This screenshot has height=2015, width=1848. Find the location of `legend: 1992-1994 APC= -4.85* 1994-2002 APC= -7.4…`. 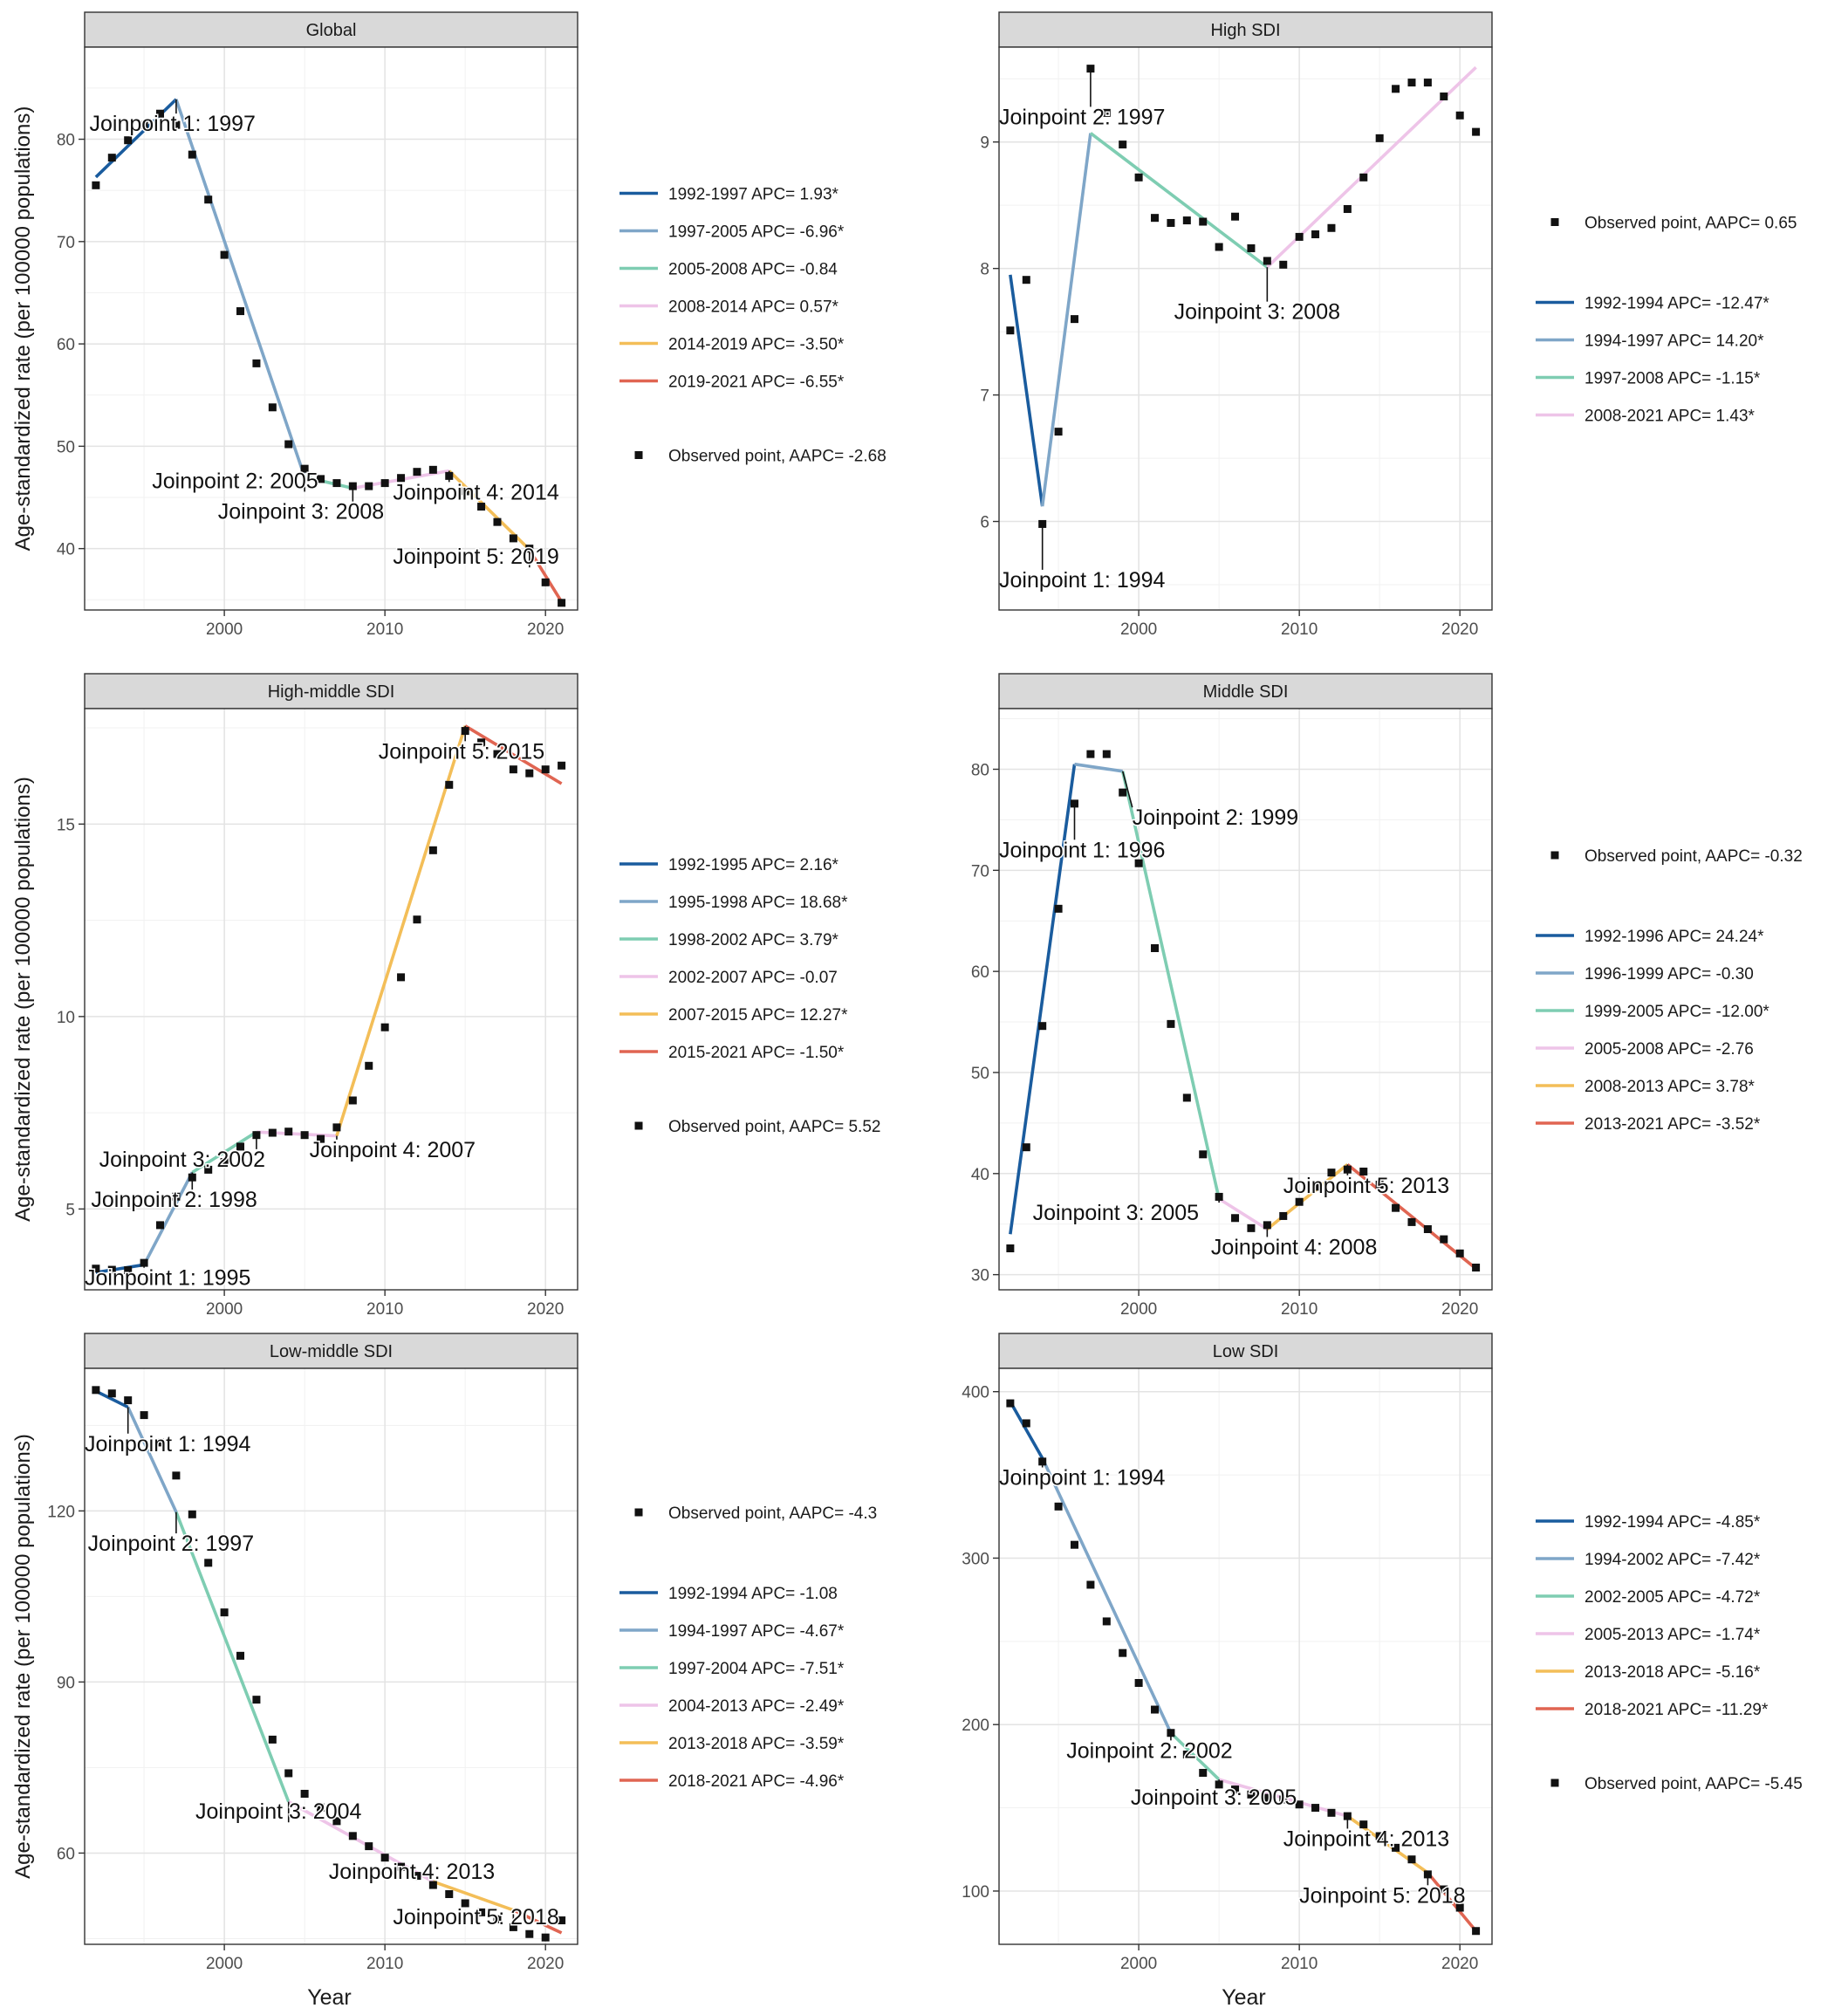

legend: 1992-1994 APC= -4.85* 1994-2002 APC= -7.4… is located at coordinates (1669, 1653).